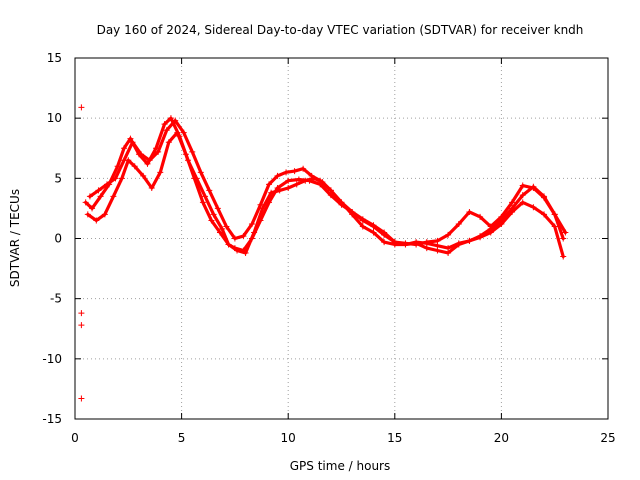  What do you see at coordinates (15, 238) in the screenshot?
I see `y-axis-label: SDTVAR / TECUs` at bounding box center [15, 238].